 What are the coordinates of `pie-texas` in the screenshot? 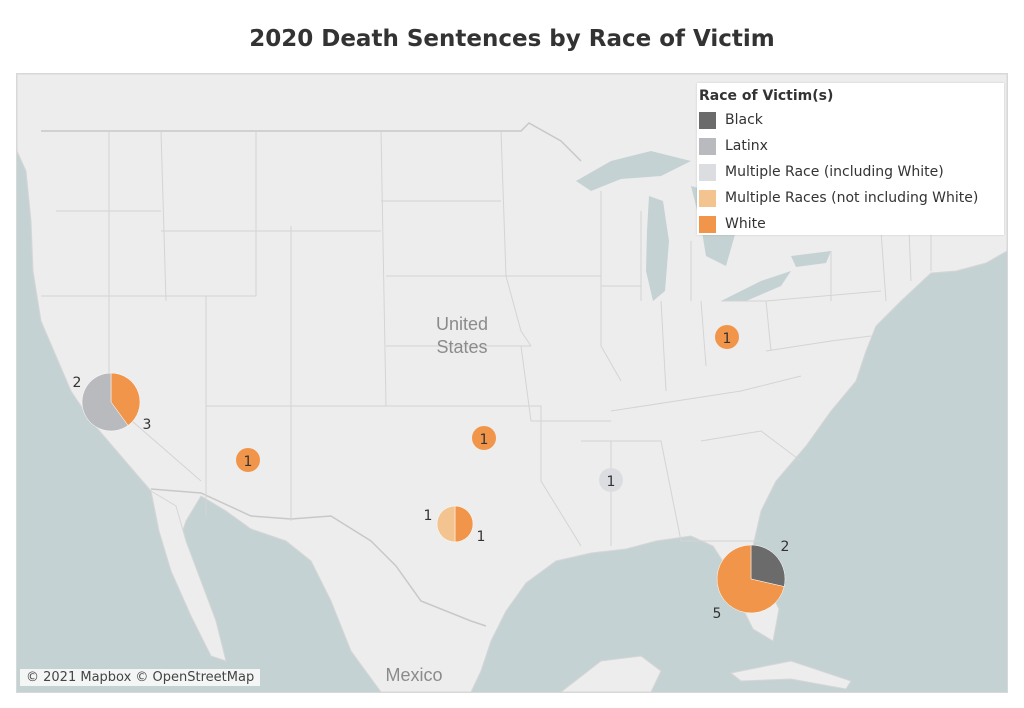 It's located at (455, 524).